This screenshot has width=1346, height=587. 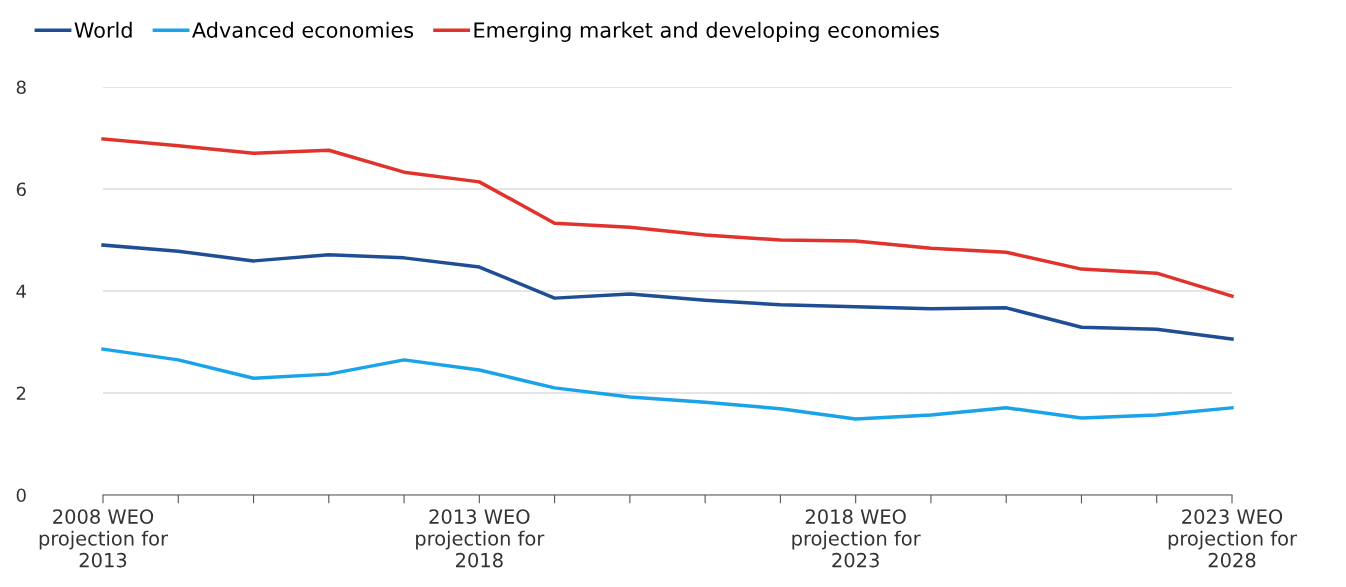 I want to click on legend-label: Advanced economies, so click(x=303, y=29).